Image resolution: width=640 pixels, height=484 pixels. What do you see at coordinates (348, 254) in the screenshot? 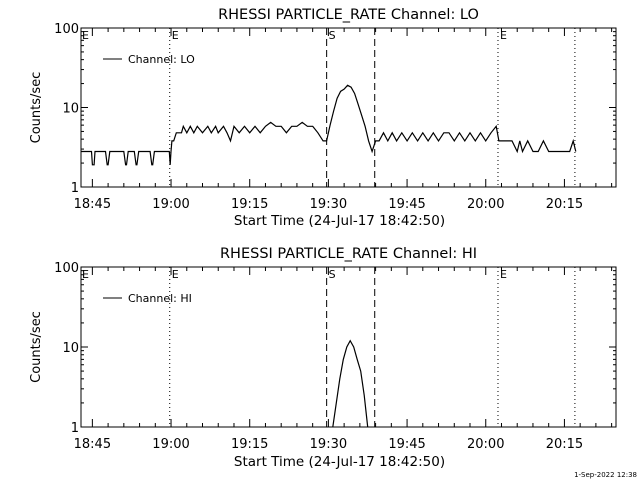
I see `chart-title: RHESSI PARTICLE_RATE Channel: HI` at bounding box center [348, 254].